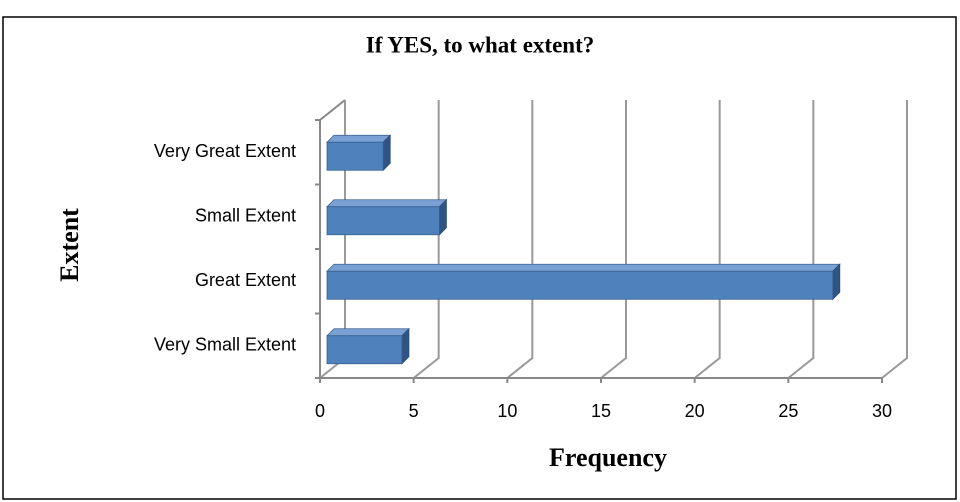 This screenshot has height=502, width=960. What do you see at coordinates (601, 411) in the screenshot?
I see `x-tick-label: 15` at bounding box center [601, 411].